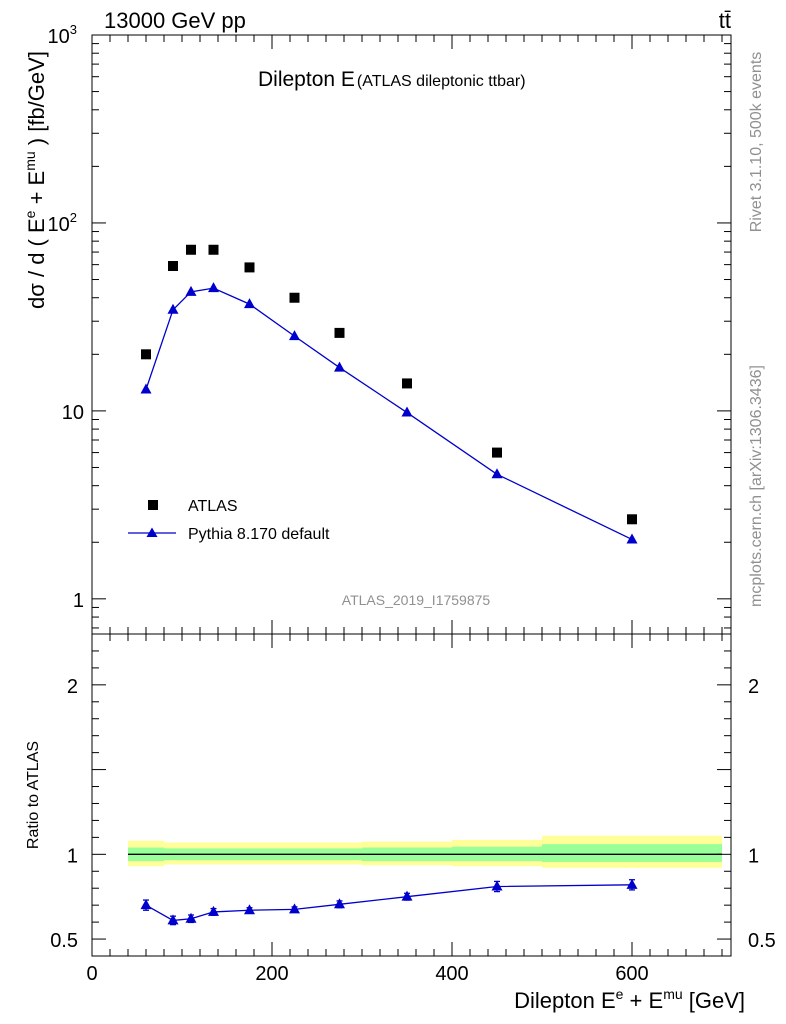 Image resolution: width=786 pixels, height=1024 pixels. What do you see at coordinates (64, 941) in the screenshot?
I see `ratio-y-tick-label: 0.5` at bounding box center [64, 941].